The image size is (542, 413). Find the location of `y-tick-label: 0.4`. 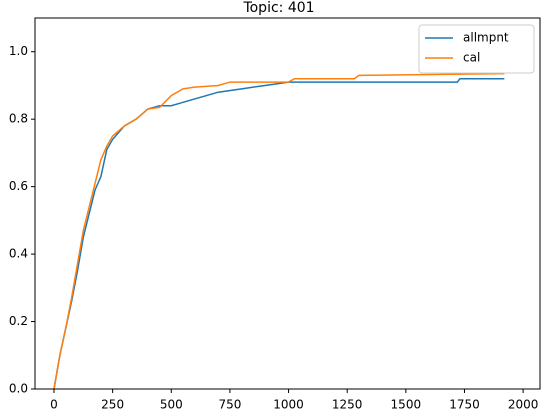

y-tick-label: 0.4 is located at coordinates (18, 254).